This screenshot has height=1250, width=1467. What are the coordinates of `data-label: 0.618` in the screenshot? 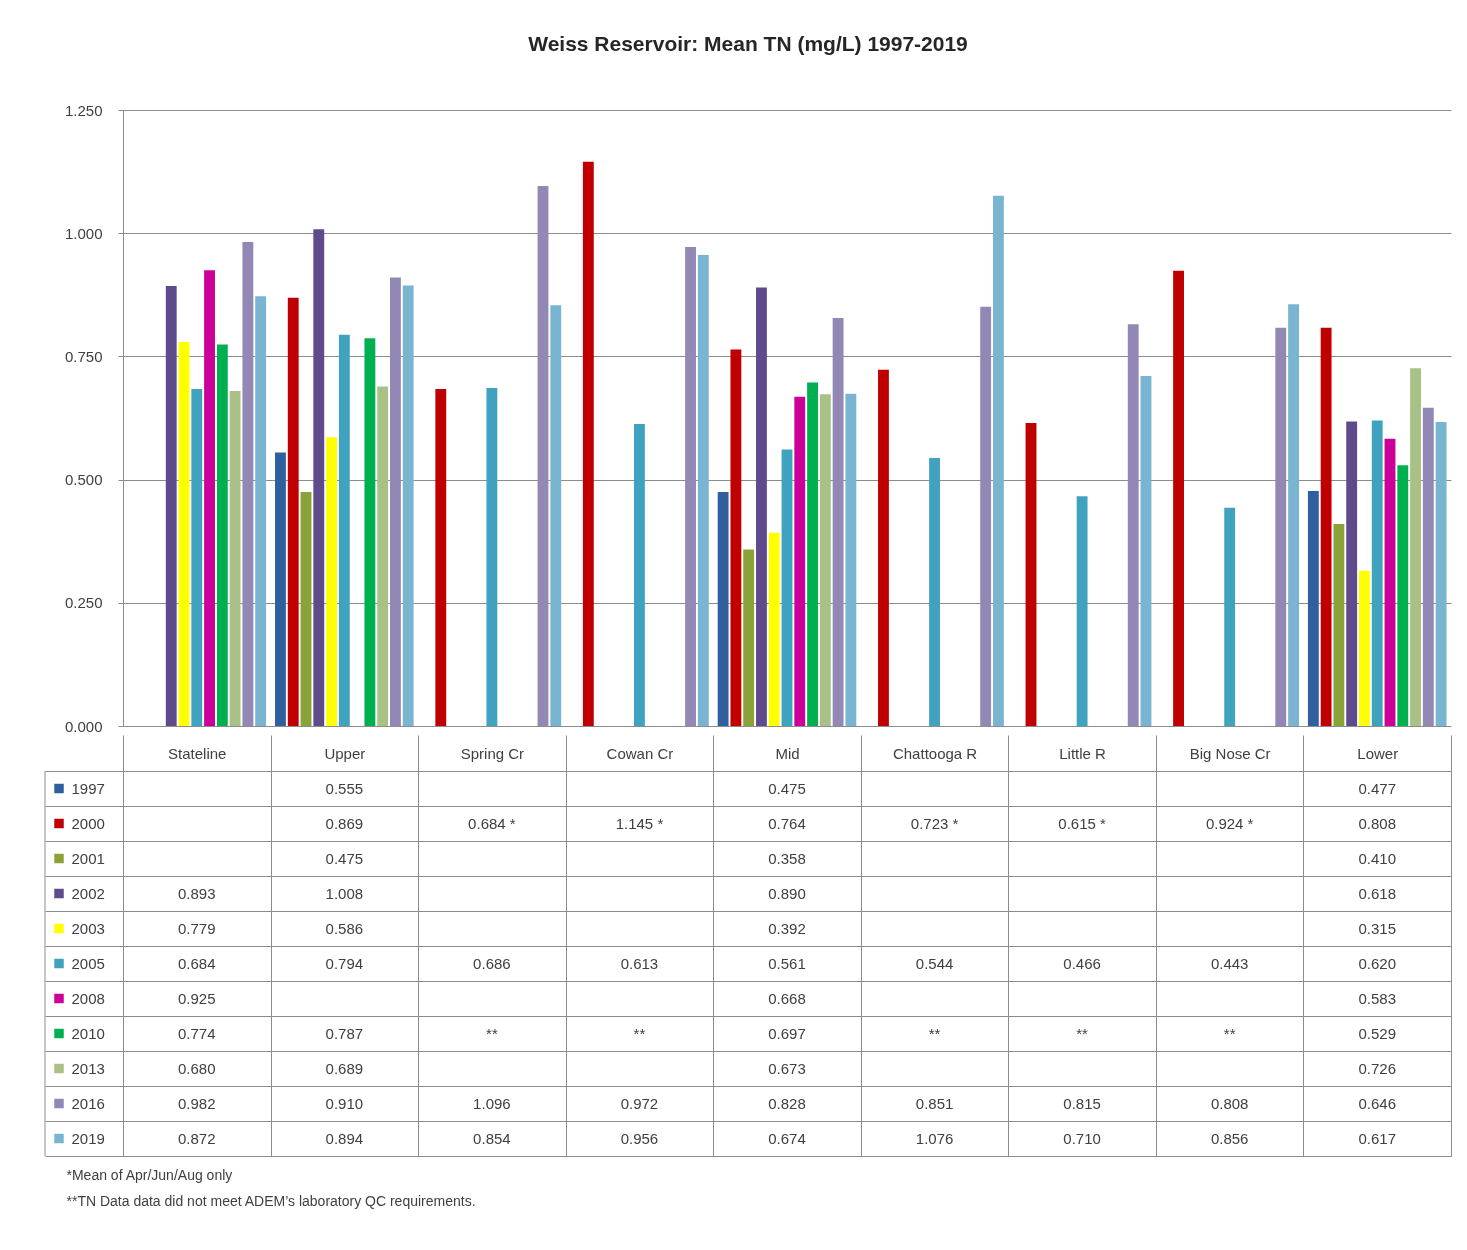 It's located at (1377, 893).